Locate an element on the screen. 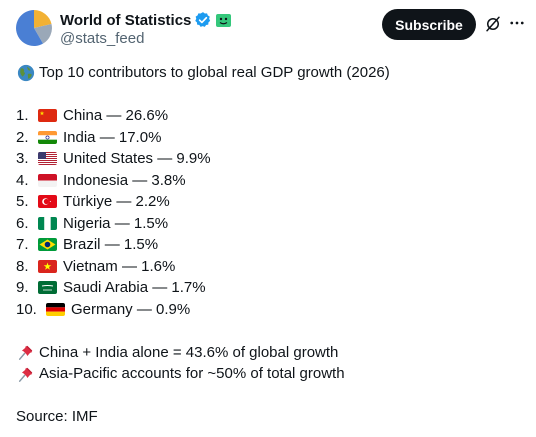 The height and width of the screenshot is (437, 536). rank-number: 7. is located at coordinates (22, 245).